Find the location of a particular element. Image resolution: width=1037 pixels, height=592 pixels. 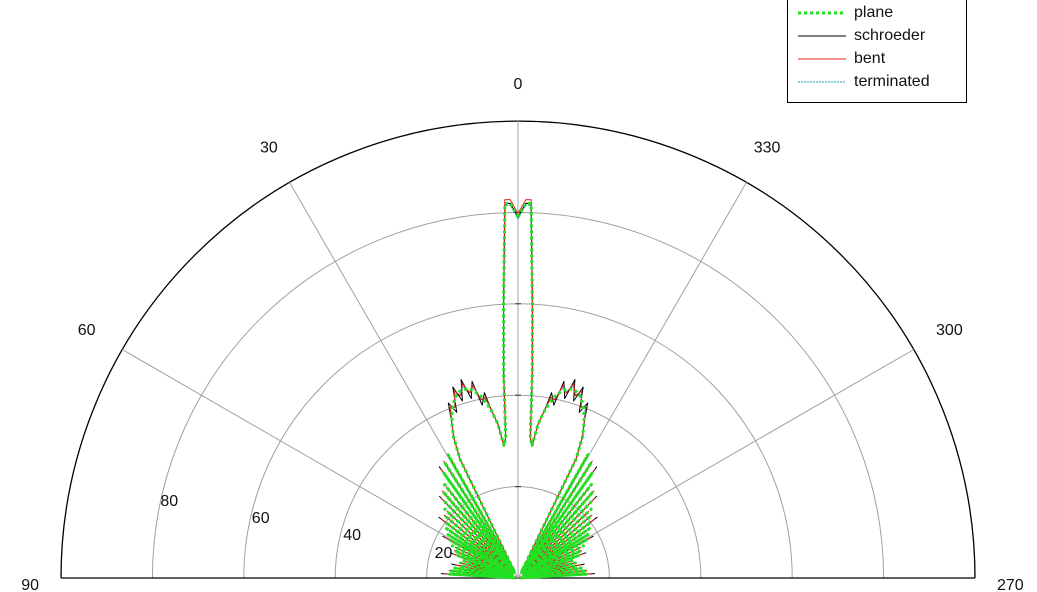

radial-tick-label: 40 is located at coordinates (352, 535).